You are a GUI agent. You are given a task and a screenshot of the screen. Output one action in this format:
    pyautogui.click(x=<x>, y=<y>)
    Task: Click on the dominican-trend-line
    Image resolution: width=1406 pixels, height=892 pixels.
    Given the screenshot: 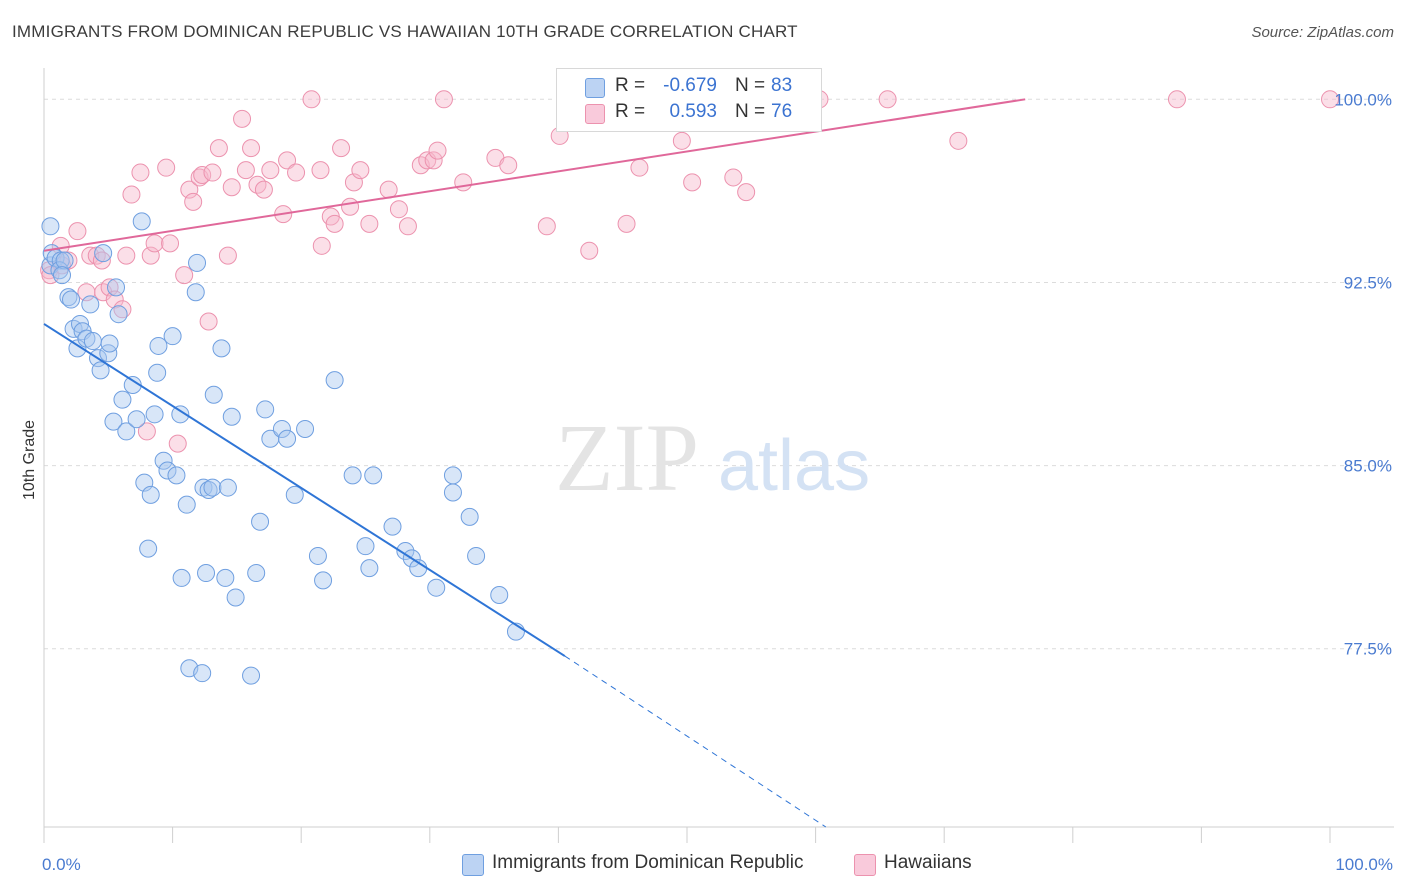 What is the action you would take?
    pyautogui.click(x=304, y=490)
    